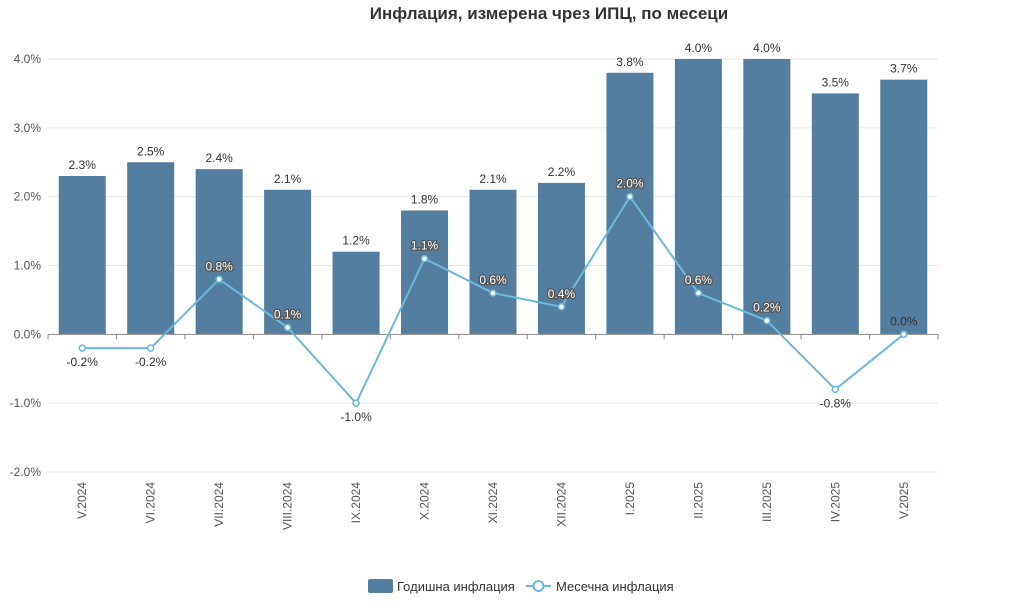 The height and width of the screenshot is (604, 1018). What do you see at coordinates (28, 197) in the screenshot?
I see `y-tick-label: 2.0%` at bounding box center [28, 197].